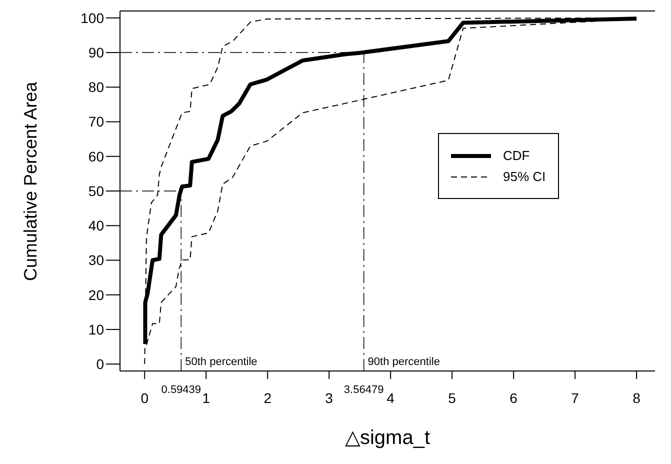 This screenshot has width=671, height=464. Describe the element at coordinates (390, 398) in the screenshot. I see `x-tick-label: 4` at that location.